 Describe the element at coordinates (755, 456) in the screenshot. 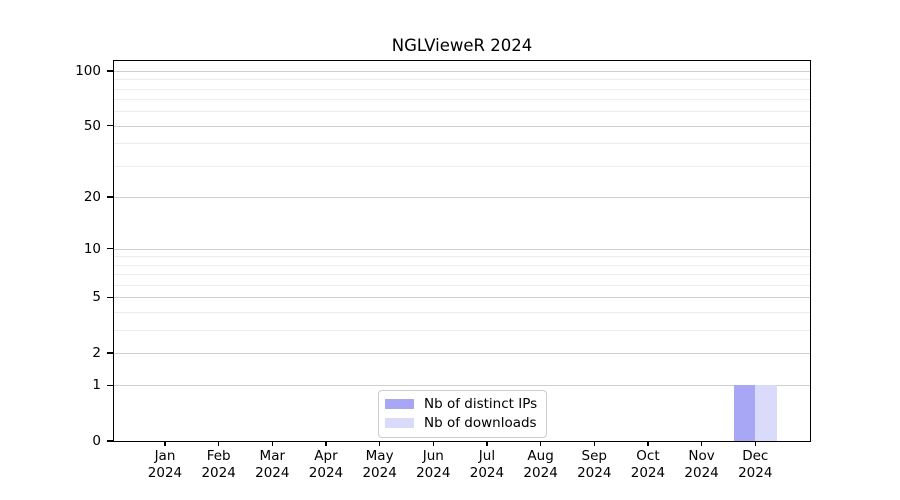

I see `x-tick-month: Dec` at that location.